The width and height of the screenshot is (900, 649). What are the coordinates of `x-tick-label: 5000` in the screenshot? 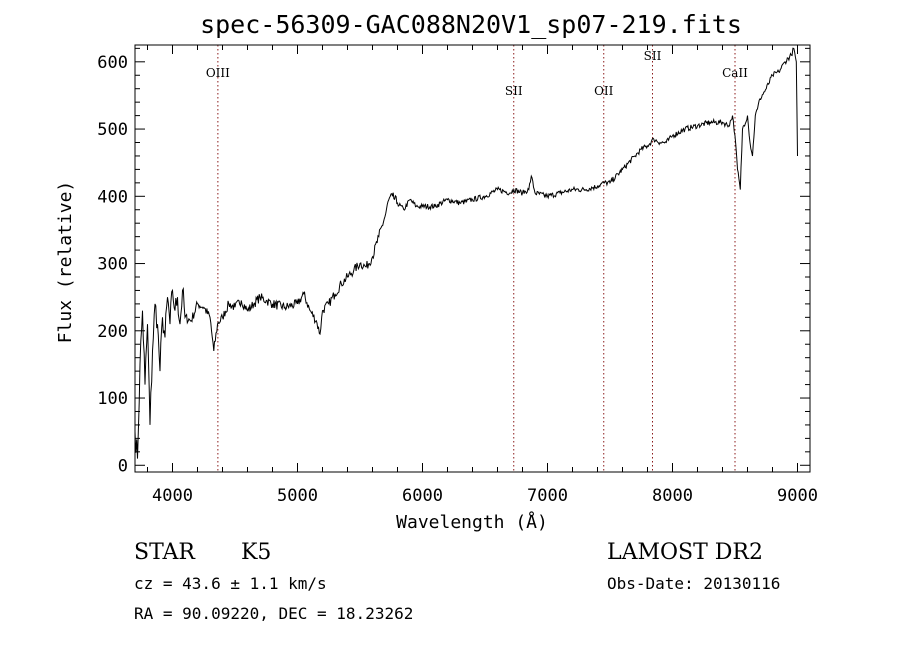 It's located at (297, 496).